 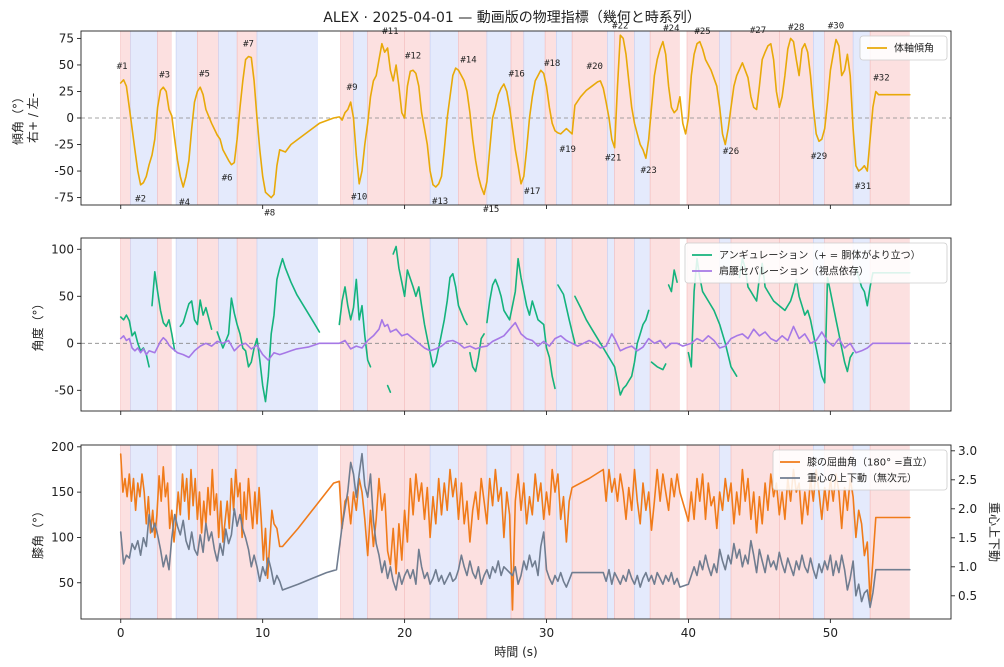 I want to click on y-tick-label: 100, so click(x=62, y=249).